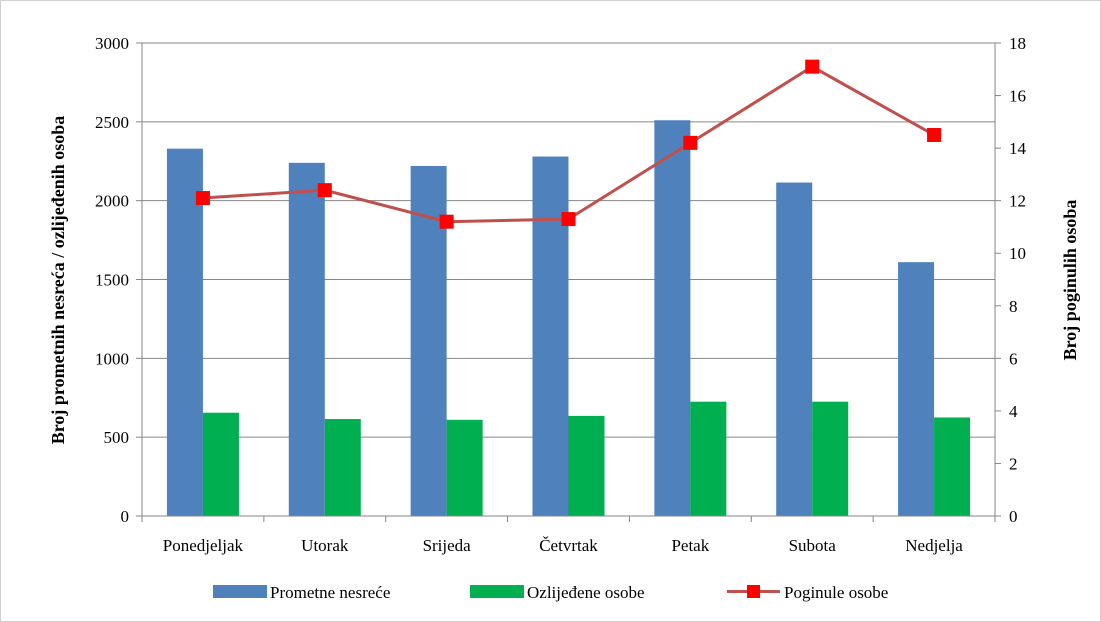 The width and height of the screenshot is (1101, 622). I want to click on bar-prometne-nesrece-ponedjeljak, so click(184, 332).